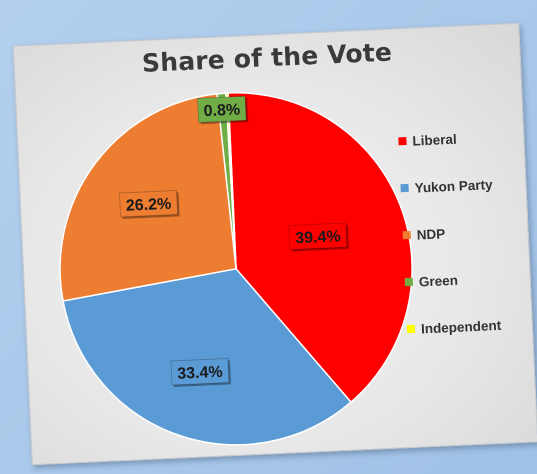  What do you see at coordinates (467, 280) in the screenshot?
I see `legend-item-green: Green` at bounding box center [467, 280].